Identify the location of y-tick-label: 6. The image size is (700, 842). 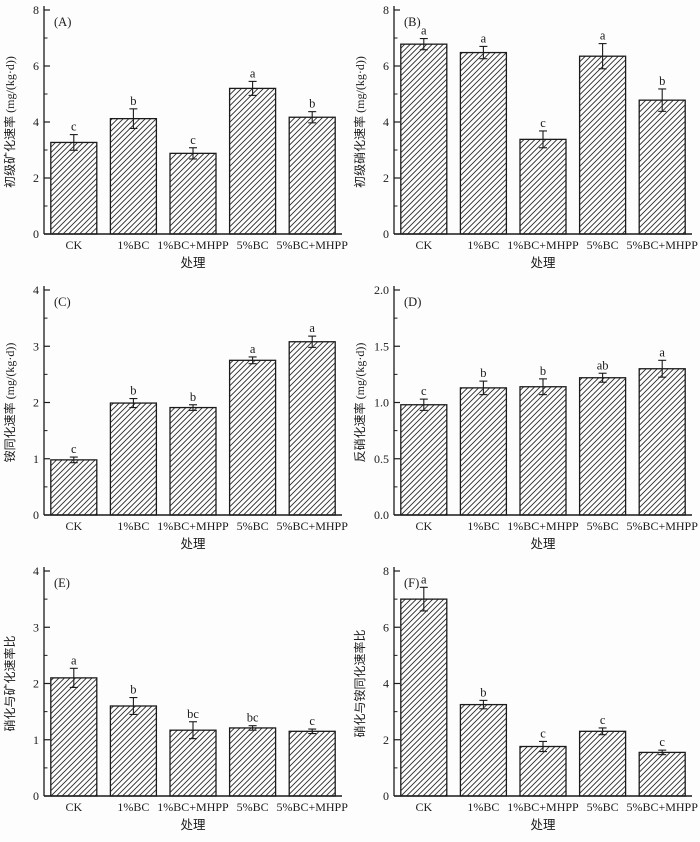
(386, 627).